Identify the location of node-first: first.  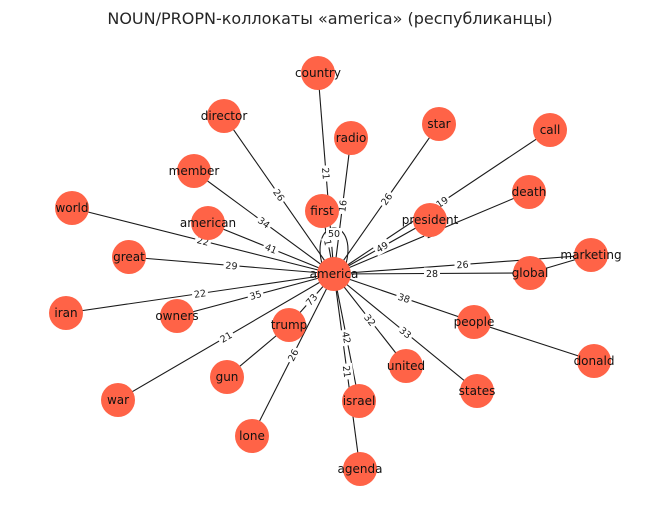
(322, 211).